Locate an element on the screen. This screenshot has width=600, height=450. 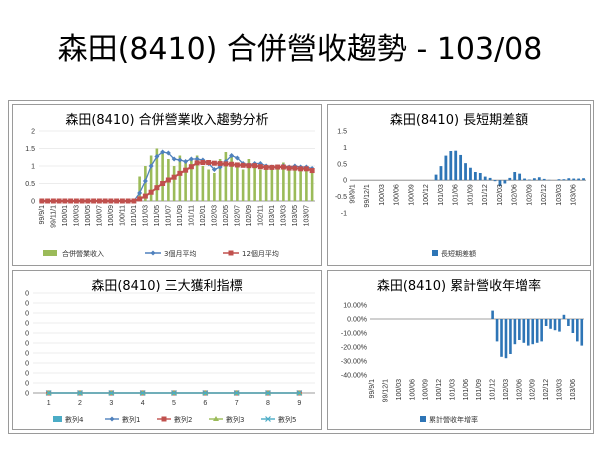
y-tick-label: 0.00% is located at coordinates (357, 320).